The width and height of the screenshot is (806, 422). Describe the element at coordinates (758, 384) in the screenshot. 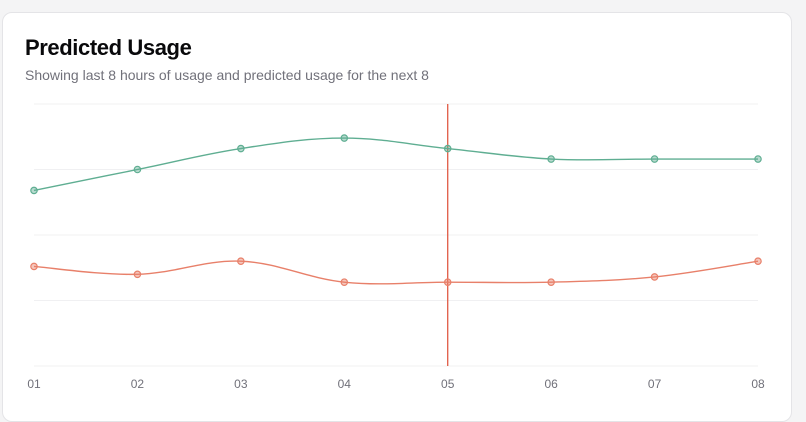

I see `x-tick-label: 08` at that location.